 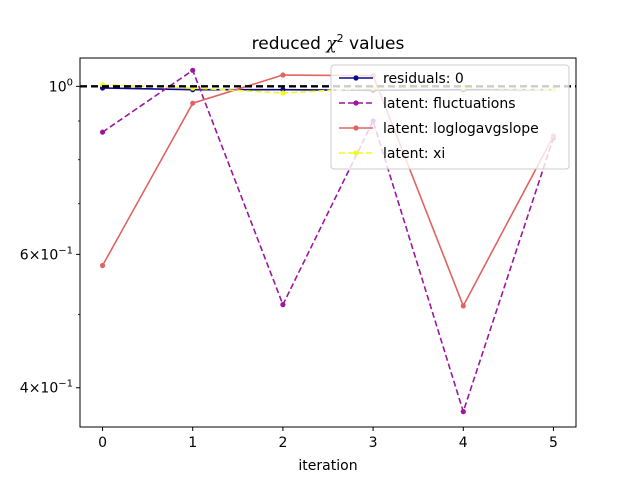 What do you see at coordinates (192, 443) in the screenshot?
I see `x-tick-label: 1` at bounding box center [192, 443].